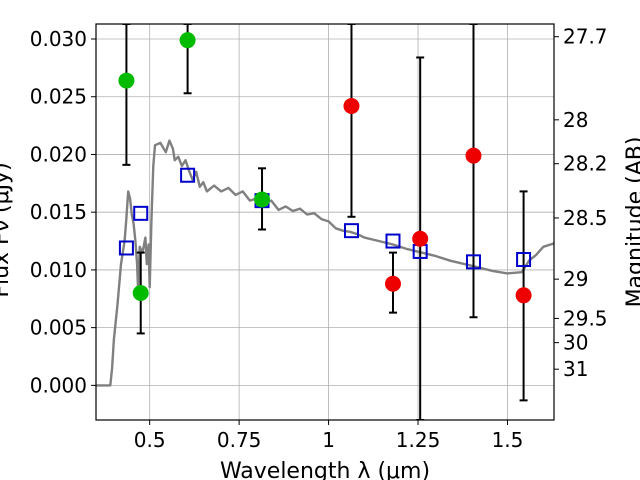  I want to click on x-axis-ticks: 0.5 0.75 1 1.25 1.5, so click(329, 436).